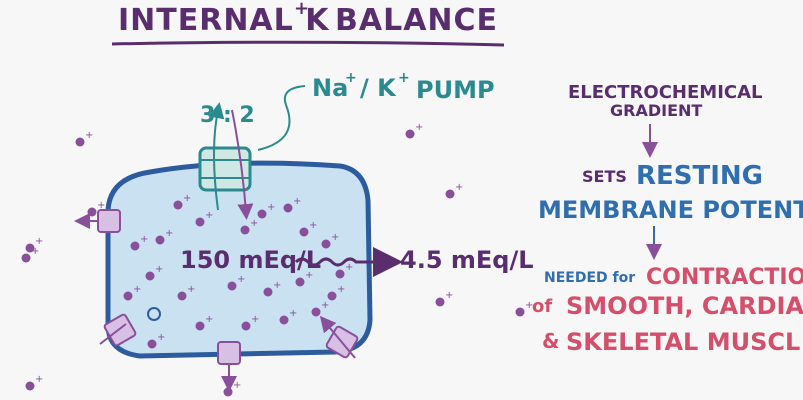 The image size is (803, 400). I want to click on pump-label-pump: PUMP, so click(455, 90).